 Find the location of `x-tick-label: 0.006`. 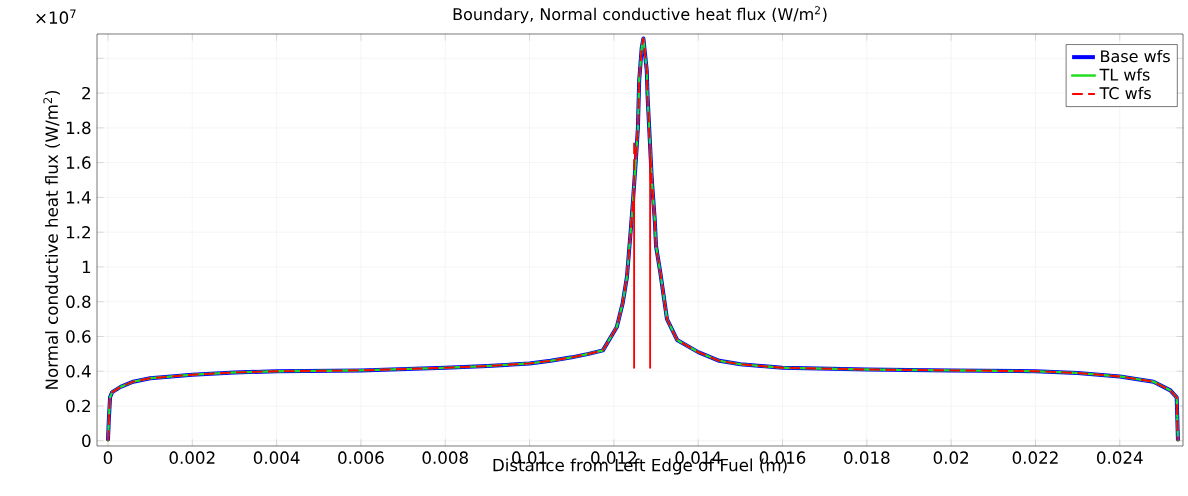

x-tick-label: 0.006 is located at coordinates (361, 457).